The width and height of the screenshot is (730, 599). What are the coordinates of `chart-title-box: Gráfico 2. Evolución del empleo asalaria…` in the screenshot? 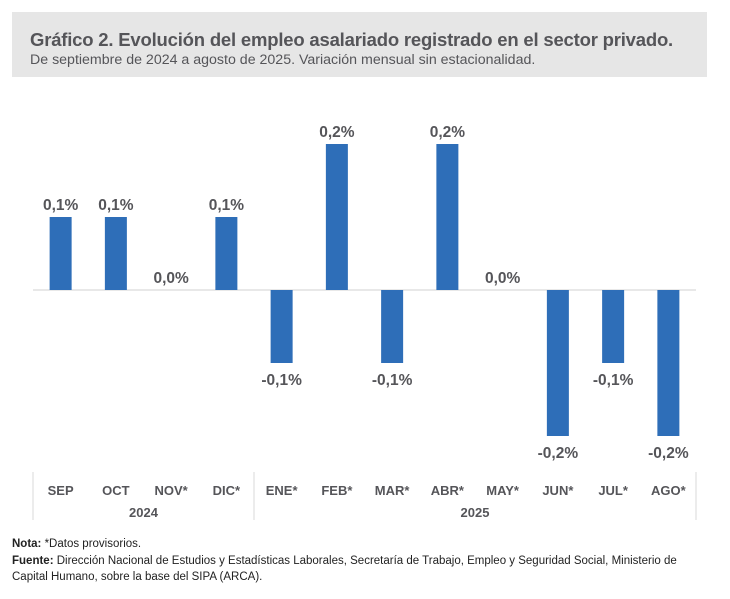 It's located at (359, 44).